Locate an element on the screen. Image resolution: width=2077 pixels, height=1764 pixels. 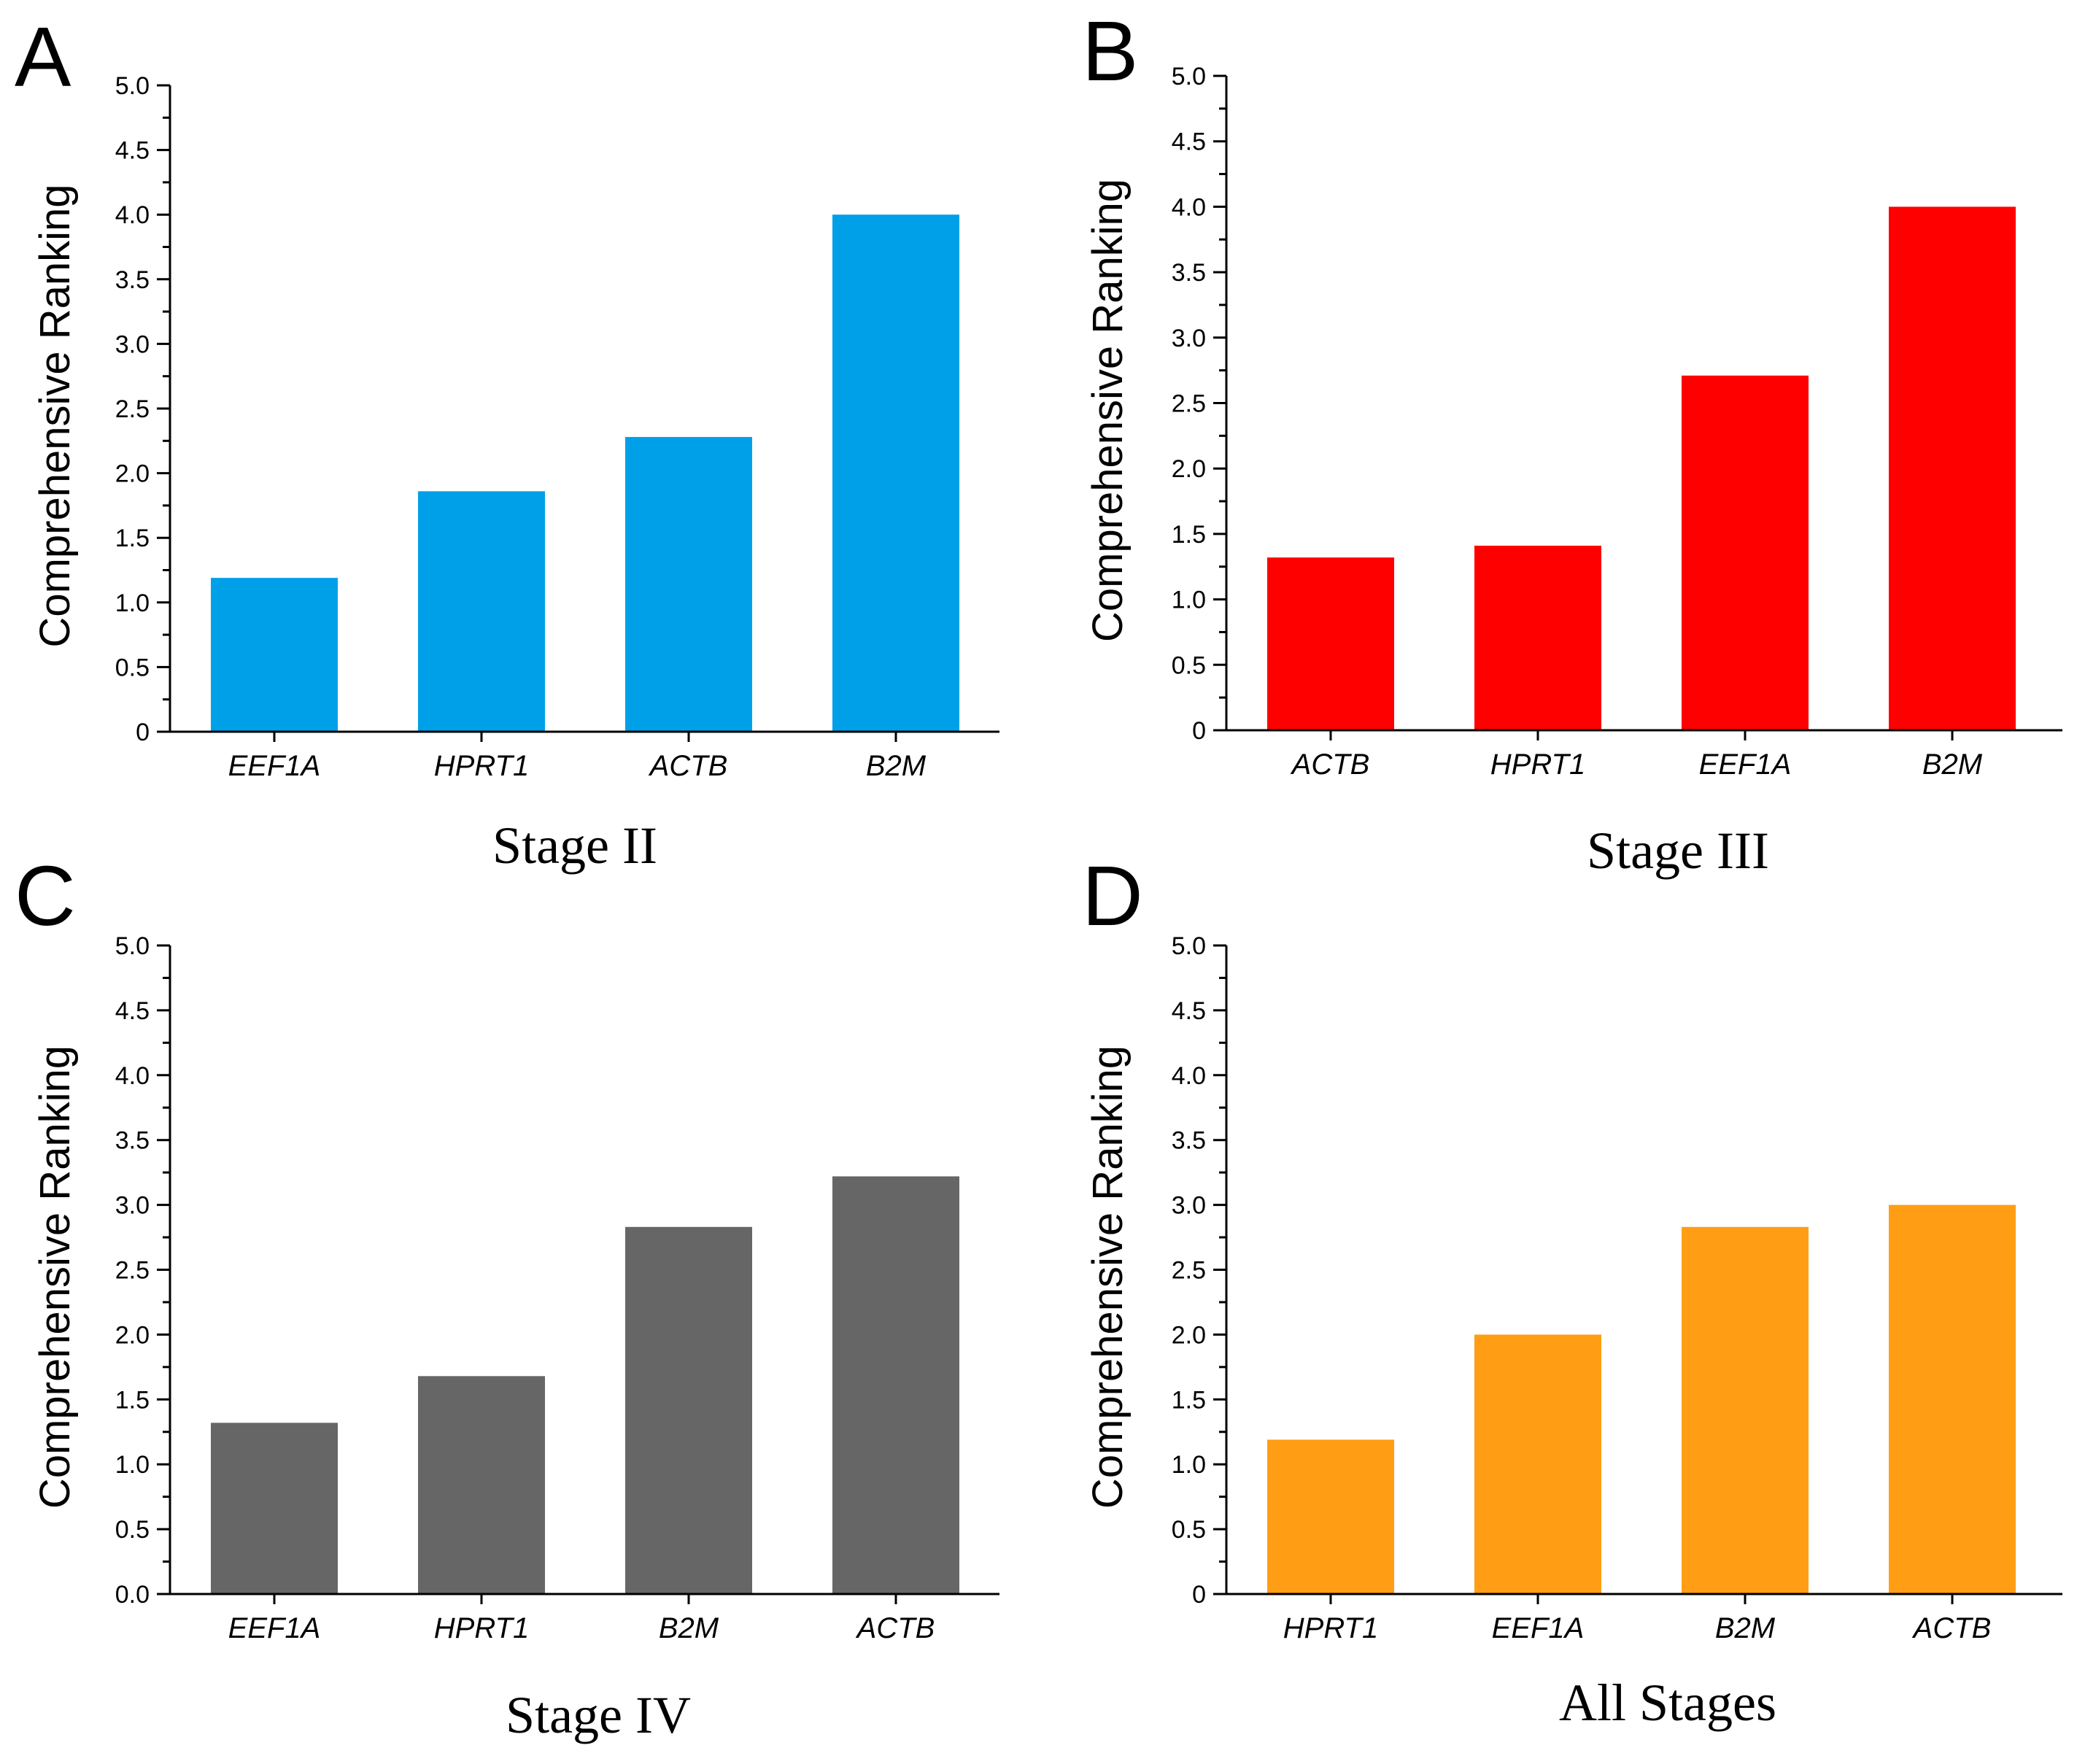
chart-title: Stage III is located at coordinates (1678, 851).